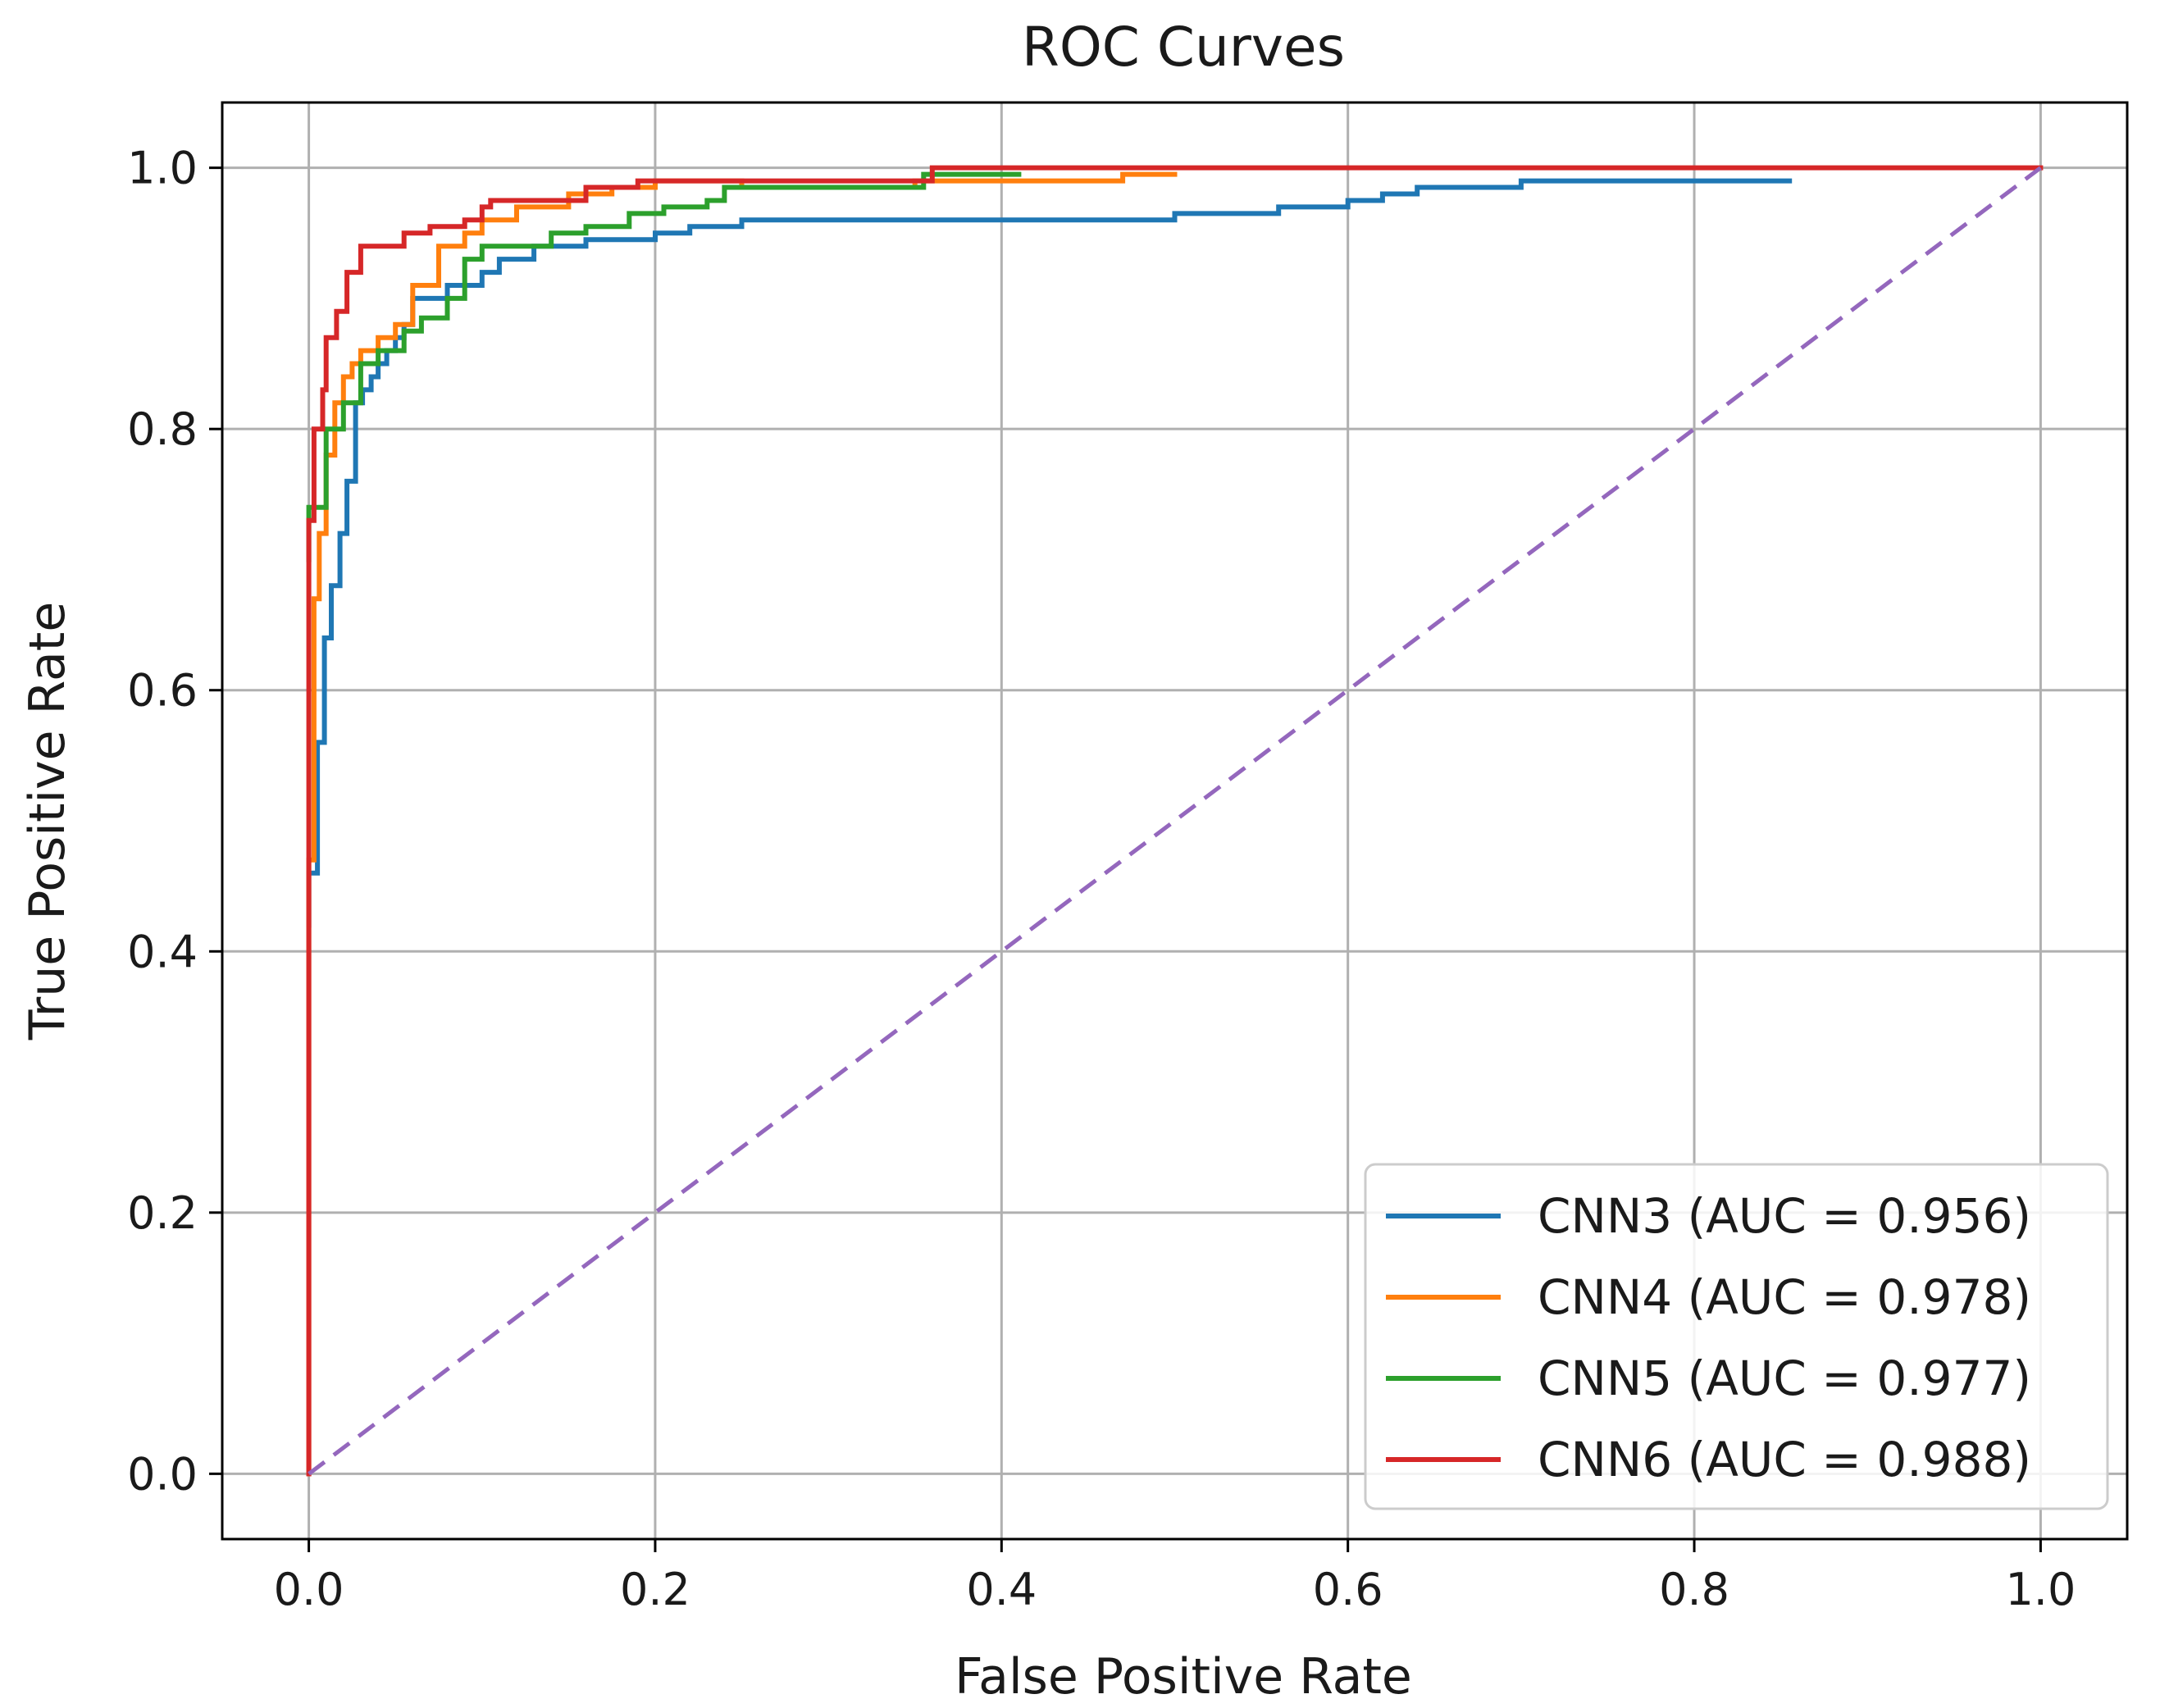  I want to click on chart-title: ROC Curves, so click(1183, 47).